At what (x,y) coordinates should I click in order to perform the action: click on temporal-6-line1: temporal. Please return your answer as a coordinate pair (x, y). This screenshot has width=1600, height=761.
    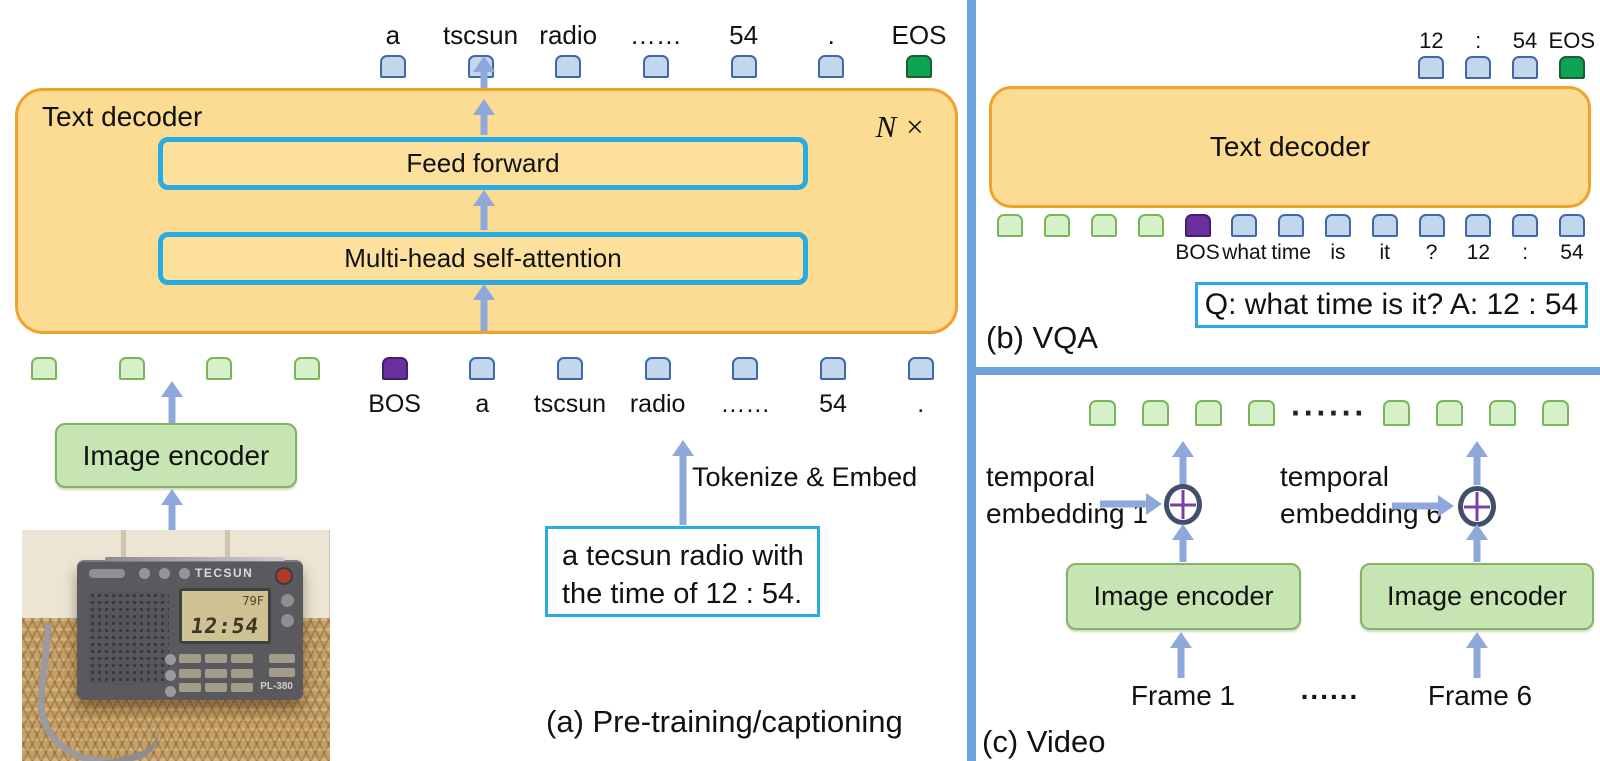
    Looking at the image, I should click on (1334, 476).